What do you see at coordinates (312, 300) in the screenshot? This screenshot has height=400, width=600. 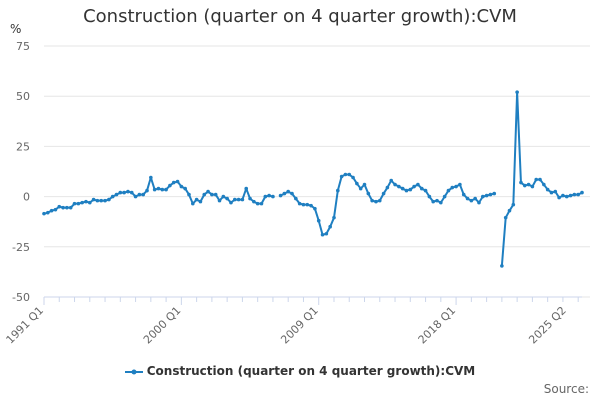 I see `x-axis` at bounding box center [312, 300].